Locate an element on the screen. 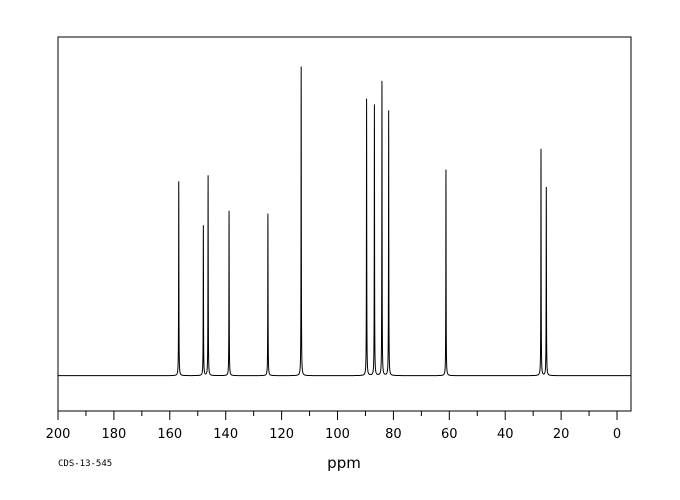 The width and height of the screenshot is (680, 500). x-tick-label: 60 is located at coordinates (449, 434).